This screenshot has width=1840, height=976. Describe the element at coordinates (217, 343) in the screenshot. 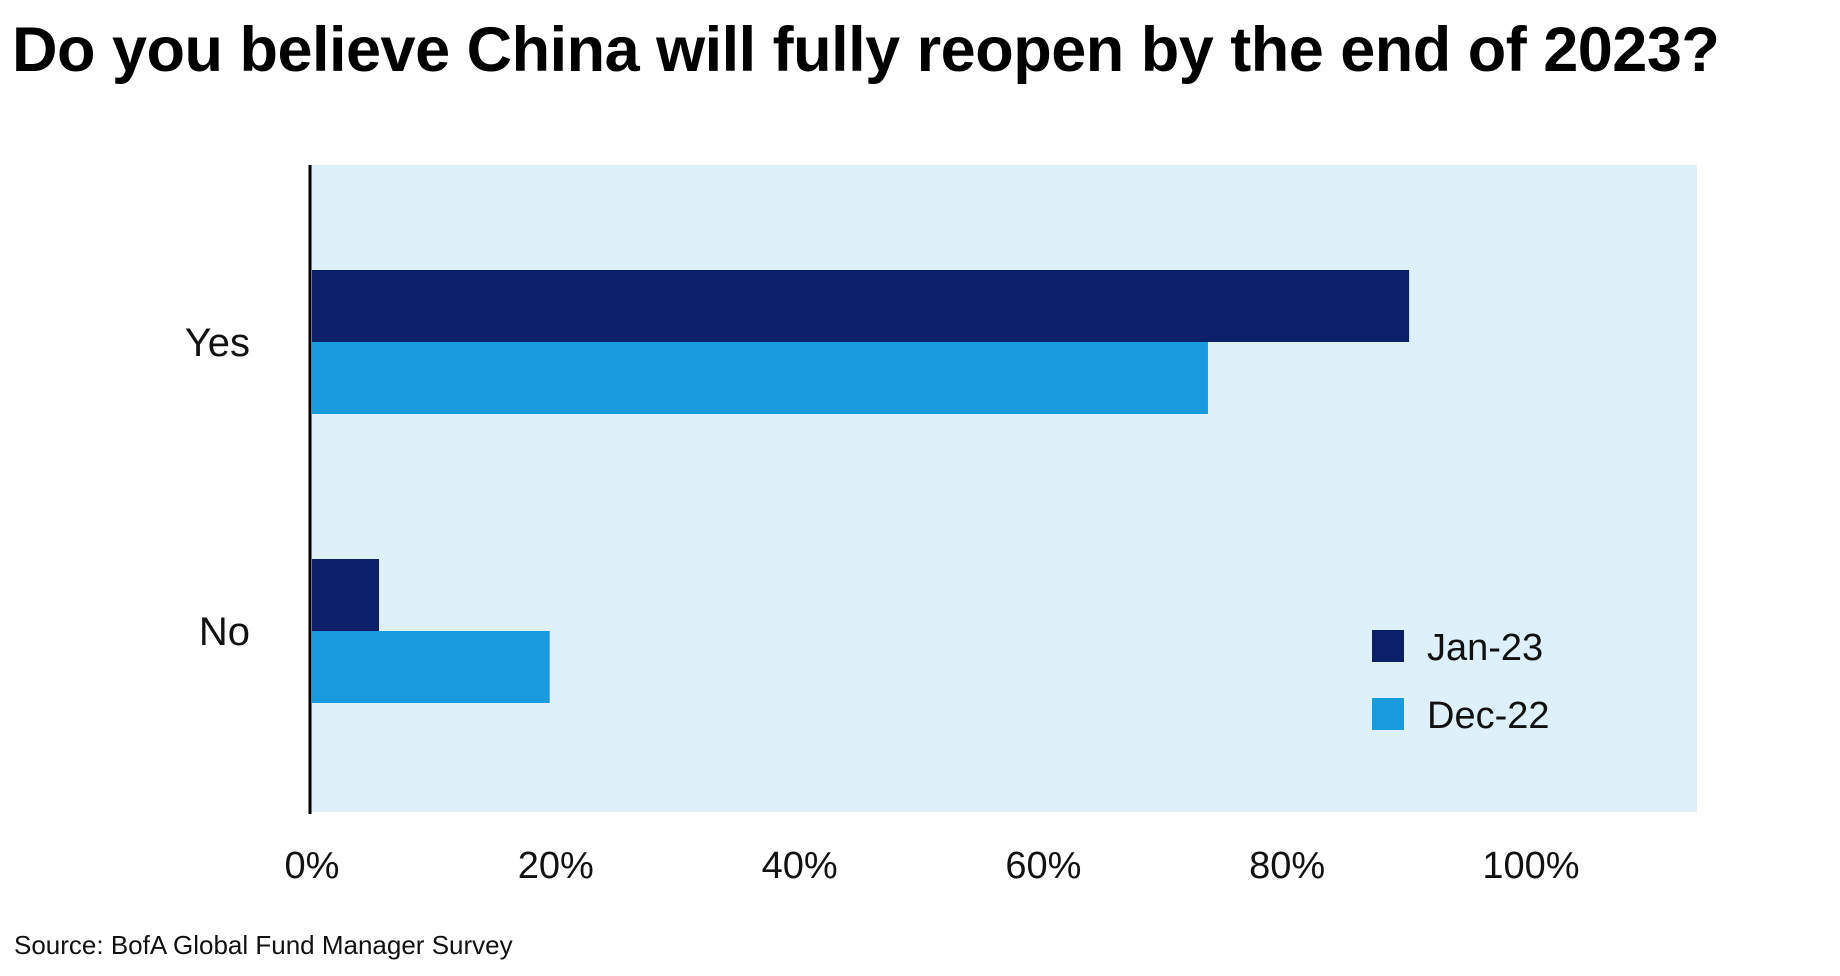

I see `category-label-yes: Yes` at that location.